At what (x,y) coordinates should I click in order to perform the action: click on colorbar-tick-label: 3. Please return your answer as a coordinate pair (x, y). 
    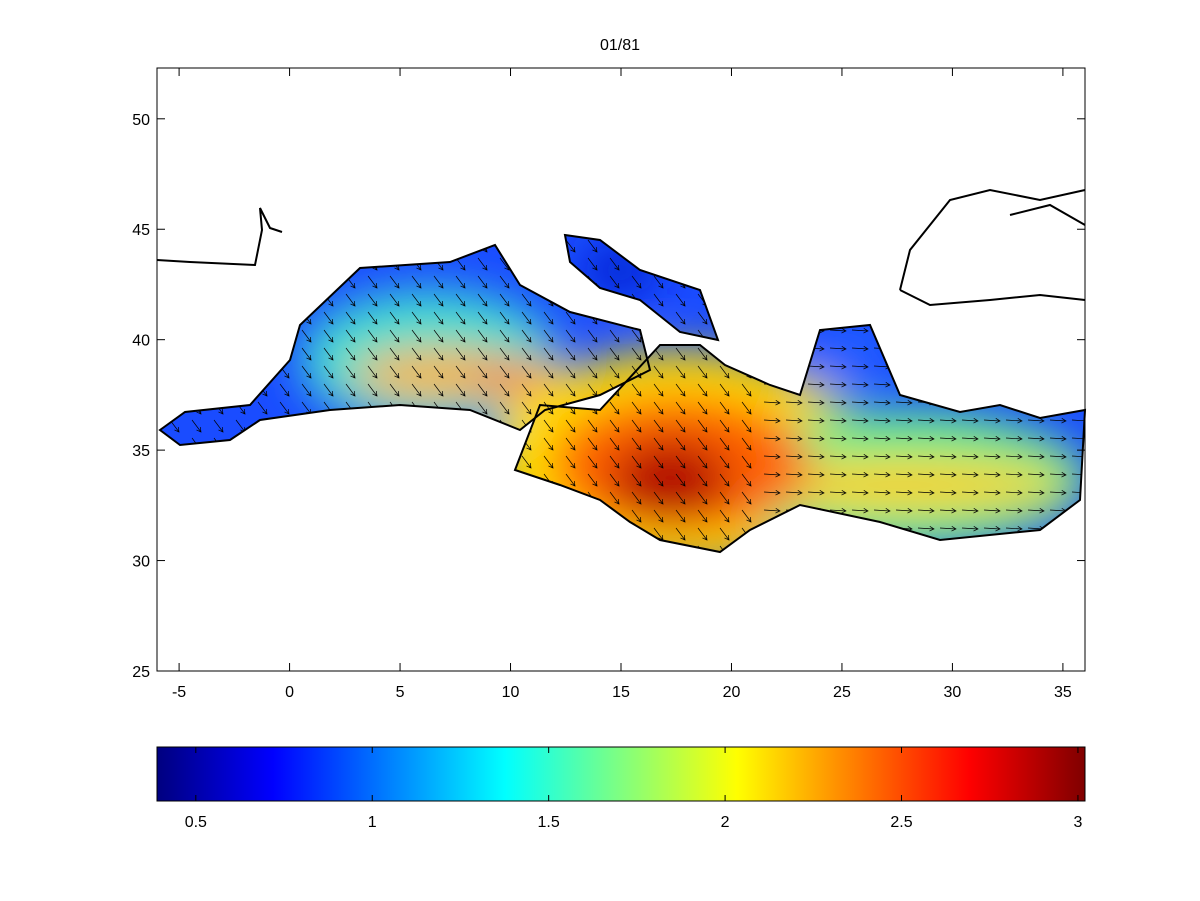
    Looking at the image, I should click on (1077, 822).